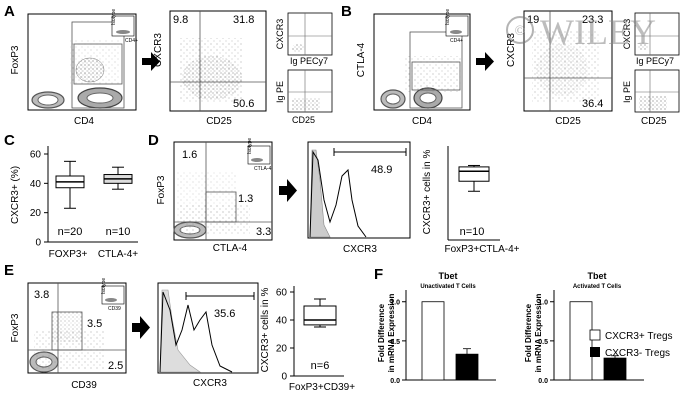 The width and height of the screenshot is (683, 410). Describe the element at coordinates (528, 332) in the screenshot. I see `panel-f-right-ylabel-1: Fold Difference` at that location.